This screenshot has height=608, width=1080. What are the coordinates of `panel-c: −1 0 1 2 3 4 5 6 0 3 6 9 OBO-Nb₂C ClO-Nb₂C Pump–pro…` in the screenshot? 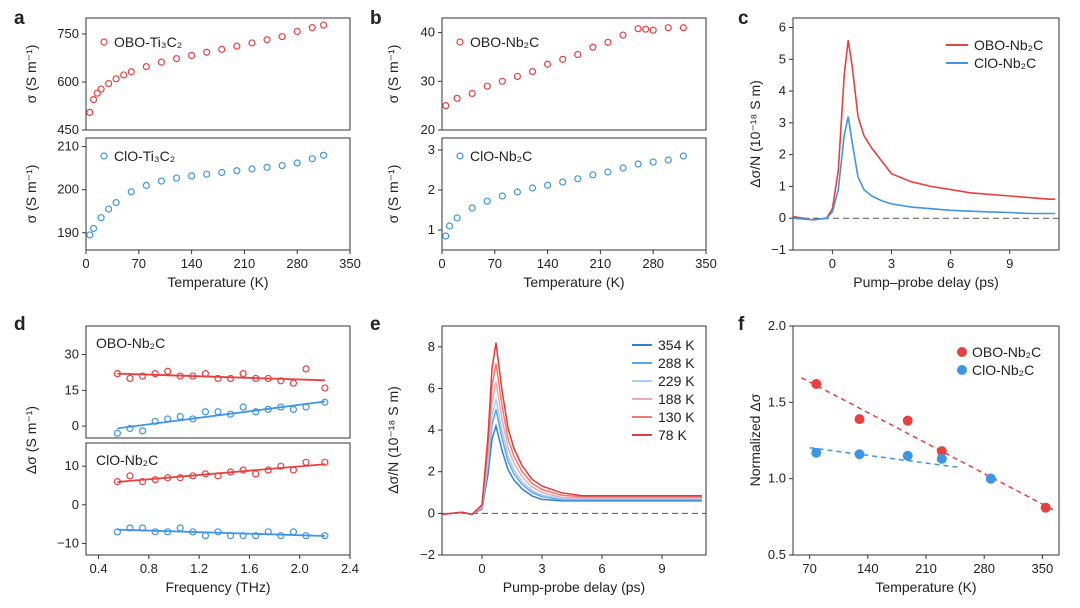 It's located at (903, 153).